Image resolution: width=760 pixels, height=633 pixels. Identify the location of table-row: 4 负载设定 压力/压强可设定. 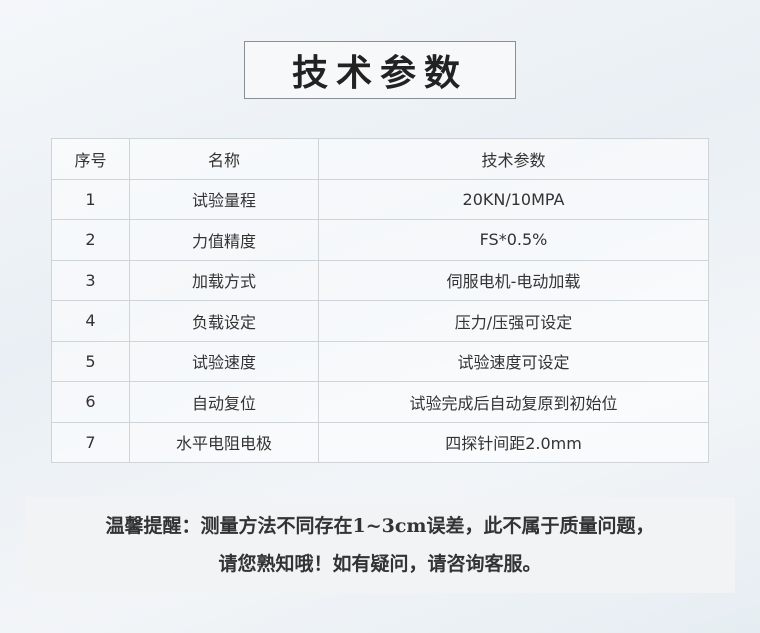
(380, 321).